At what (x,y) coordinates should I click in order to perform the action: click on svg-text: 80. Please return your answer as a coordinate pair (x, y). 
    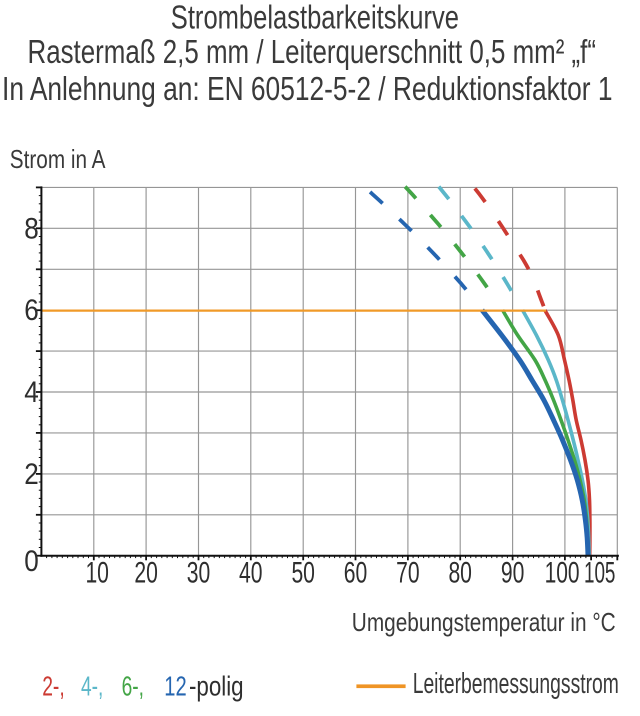
    Looking at the image, I should click on (460, 572).